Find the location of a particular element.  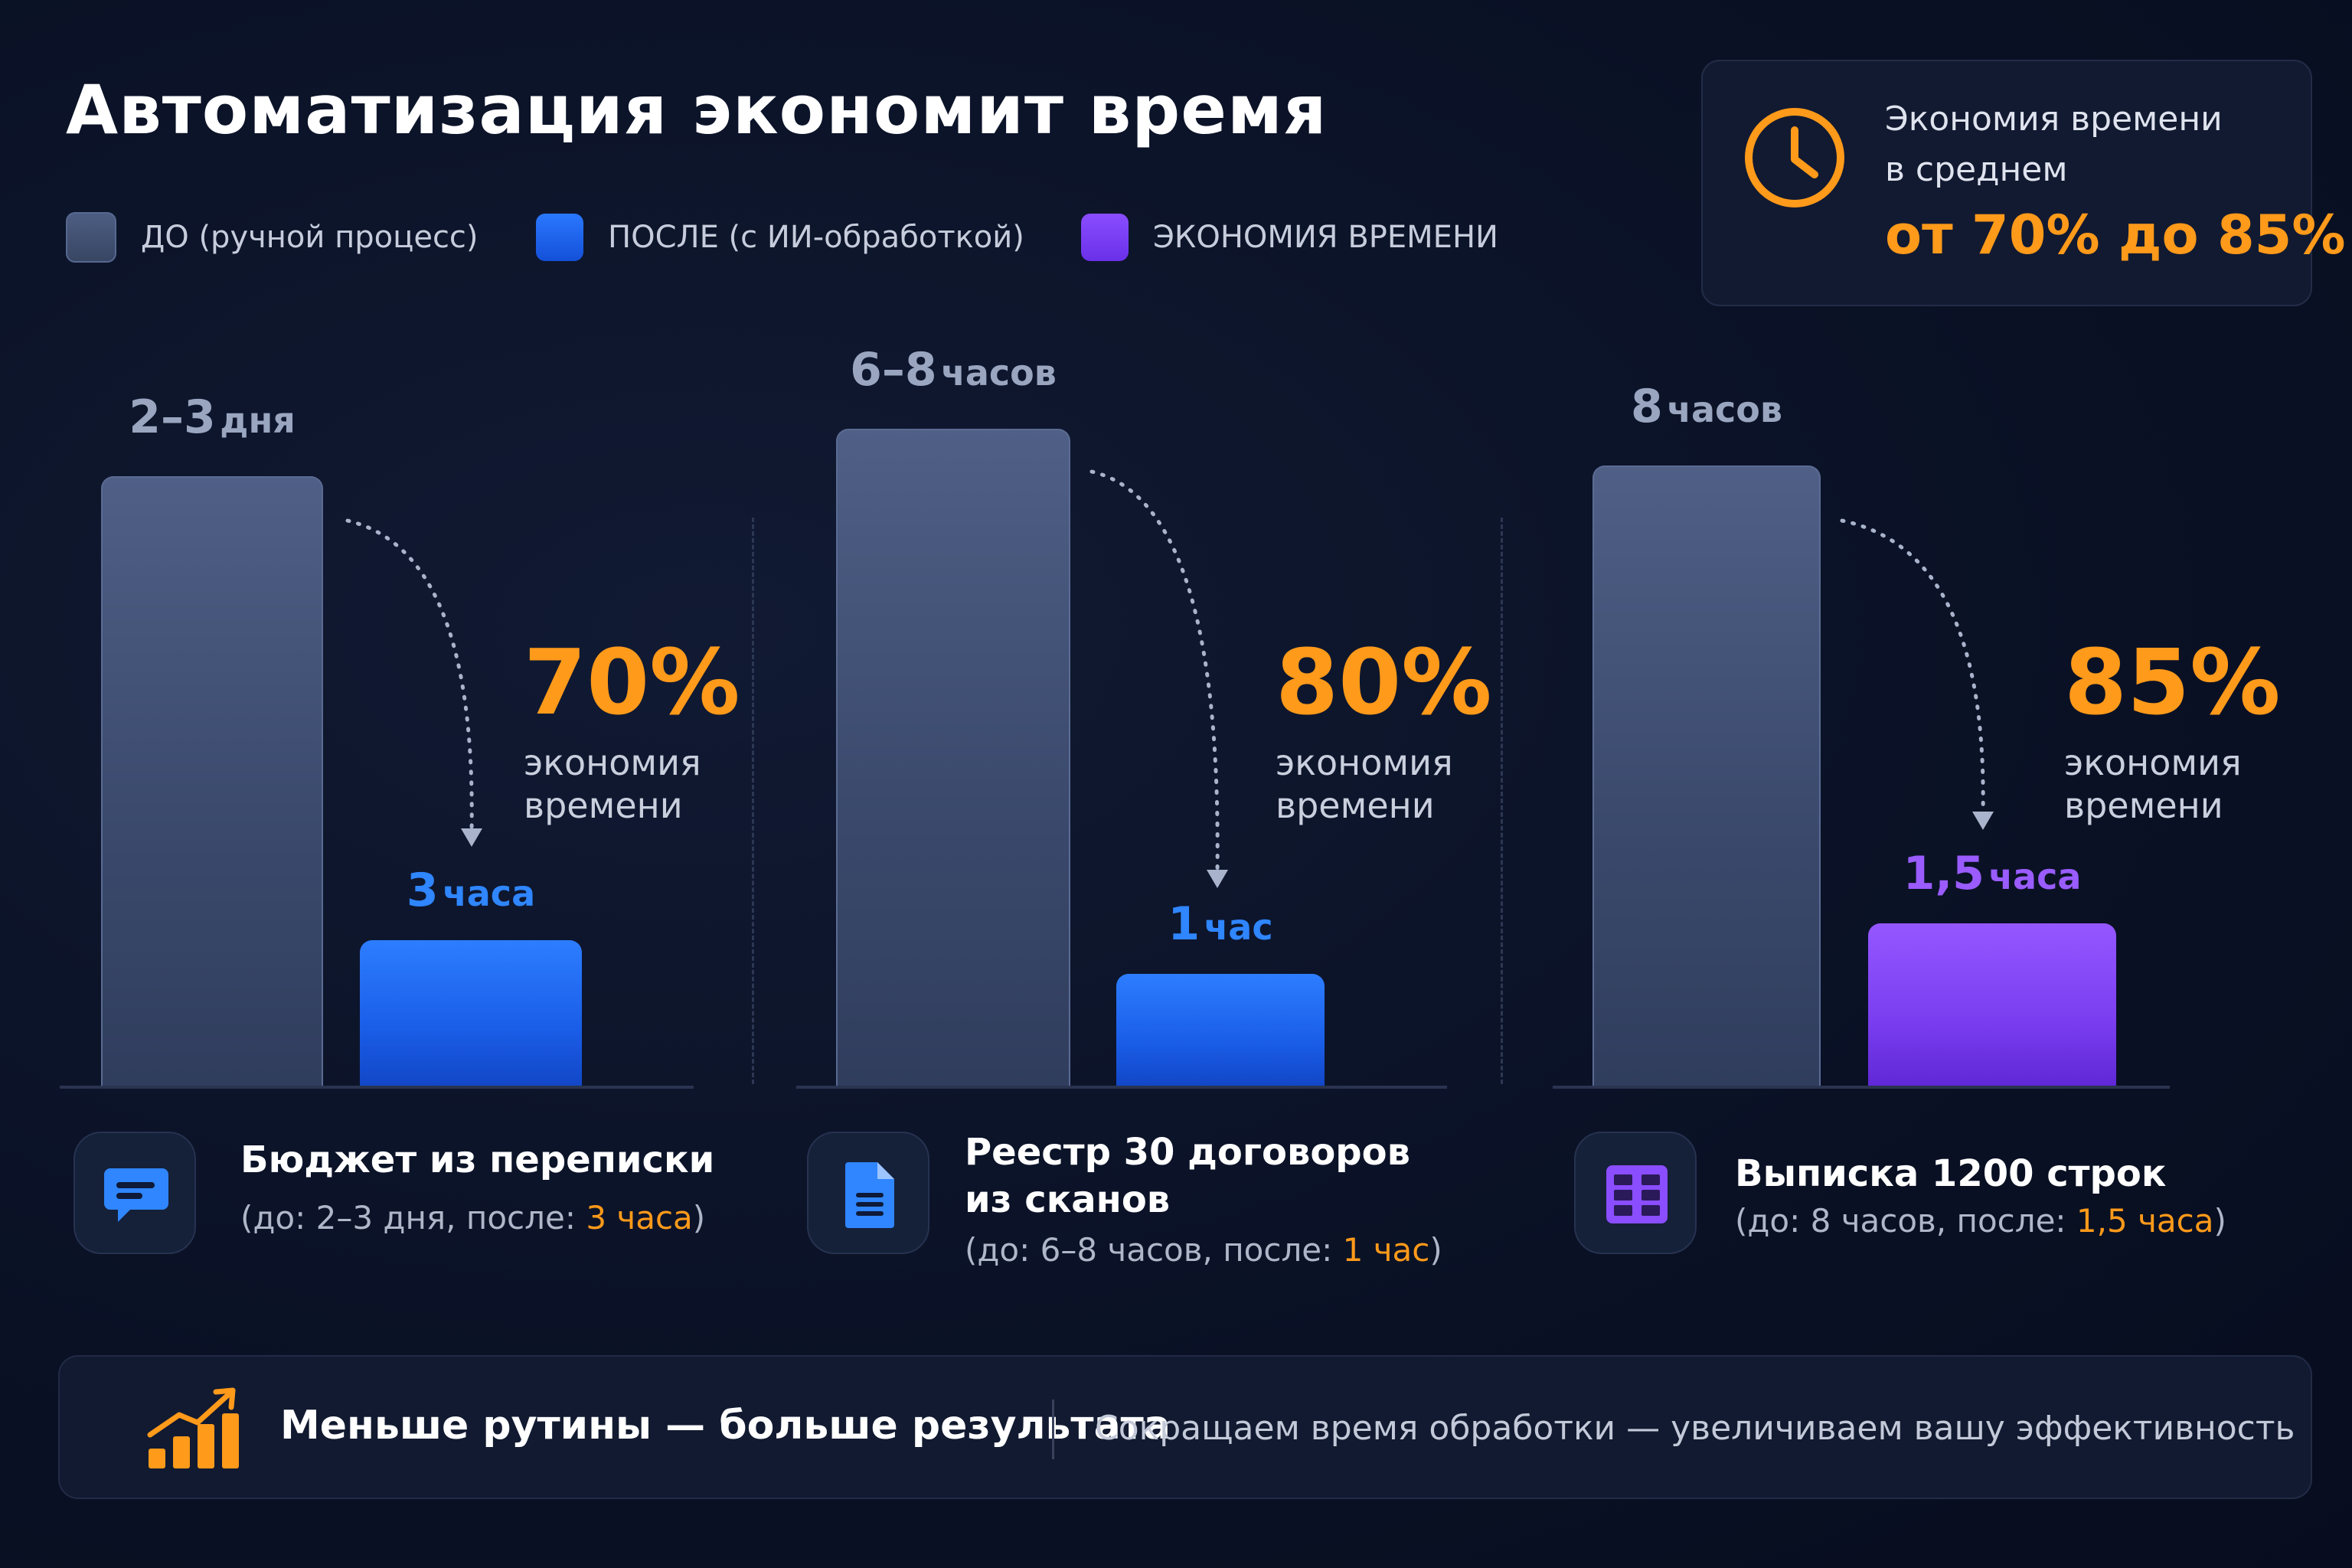

footer-title: Меньше рутины — больше результата is located at coordinates (725, 1426).